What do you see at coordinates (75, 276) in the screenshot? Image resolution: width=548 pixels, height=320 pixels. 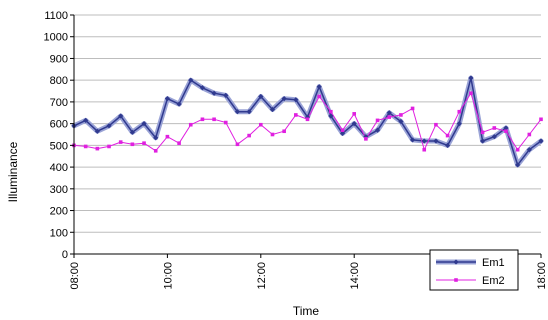 I see `x-tick-label: 08:00` at bounding box center [75, 276].